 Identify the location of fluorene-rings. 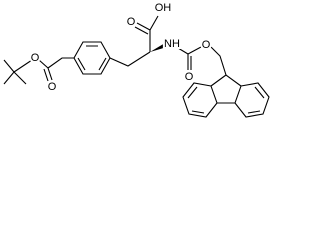
(226, 96).